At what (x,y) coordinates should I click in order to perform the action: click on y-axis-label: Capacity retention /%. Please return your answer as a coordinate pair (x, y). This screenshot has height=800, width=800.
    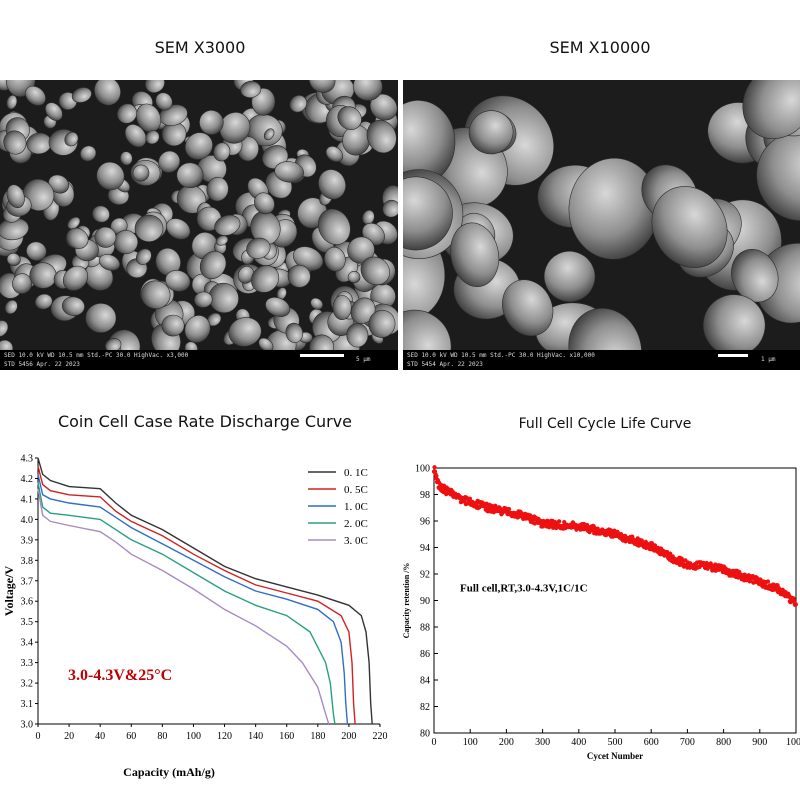
    Looking at the image, I should click on (406, 601).